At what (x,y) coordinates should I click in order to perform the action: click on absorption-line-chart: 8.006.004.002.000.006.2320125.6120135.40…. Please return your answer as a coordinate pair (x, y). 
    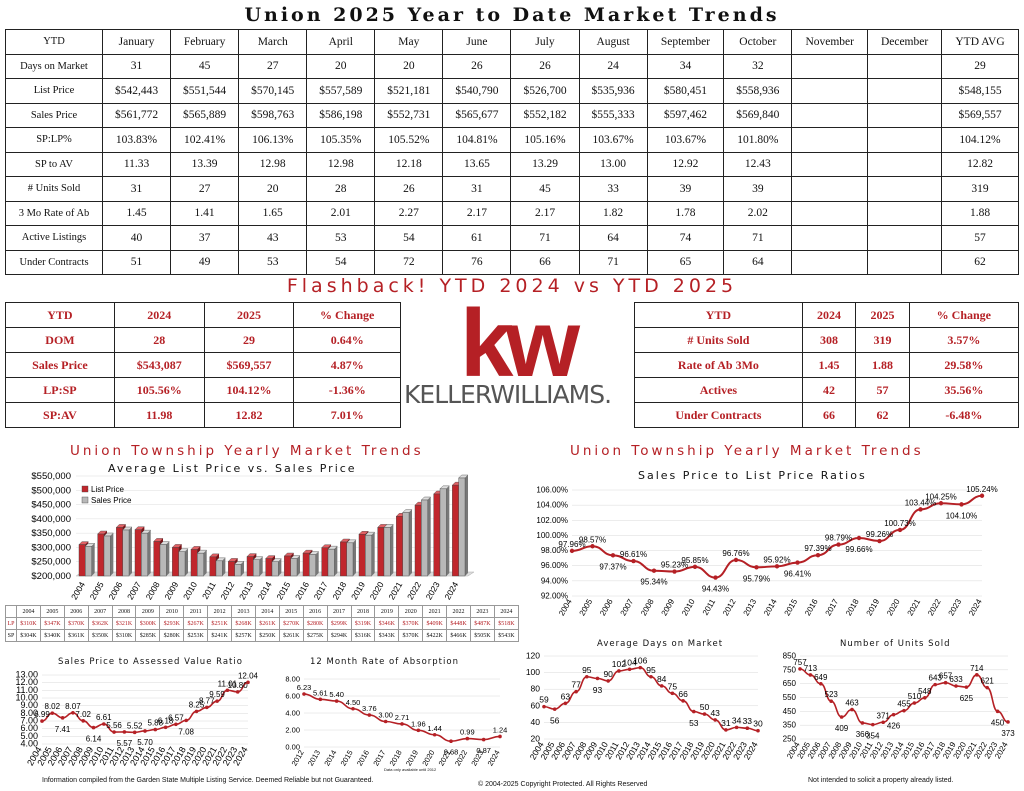
    Looking at the image, I should click on (396, 721).